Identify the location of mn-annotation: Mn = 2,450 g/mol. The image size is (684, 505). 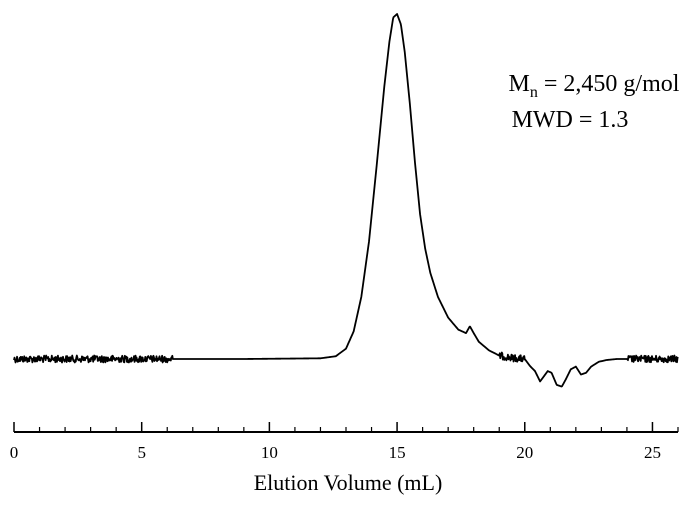
(594, 86).